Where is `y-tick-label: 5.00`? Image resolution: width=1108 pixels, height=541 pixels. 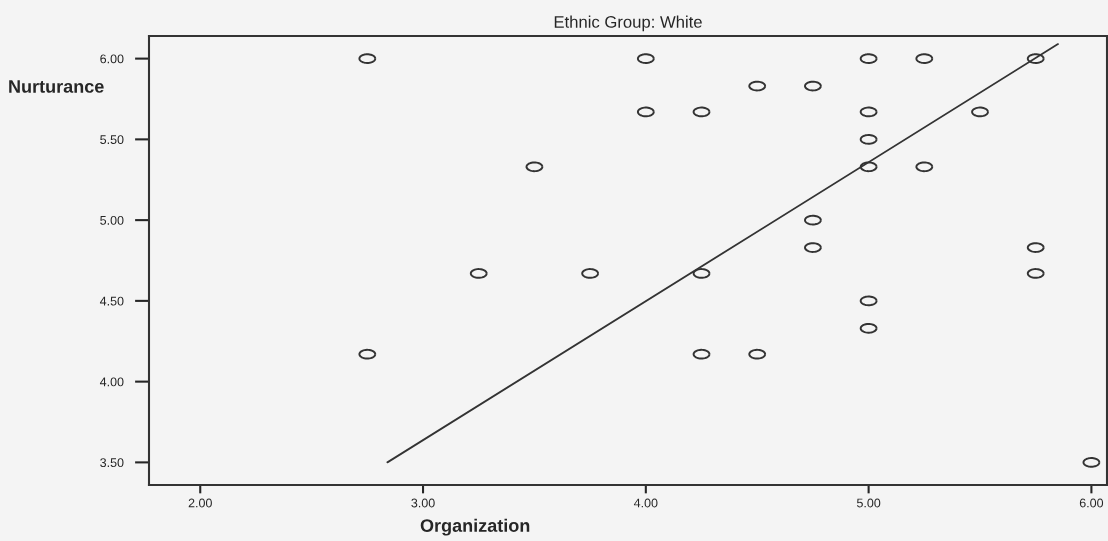 y-tick-label: 5.00 is located at coordinates (112, 220).